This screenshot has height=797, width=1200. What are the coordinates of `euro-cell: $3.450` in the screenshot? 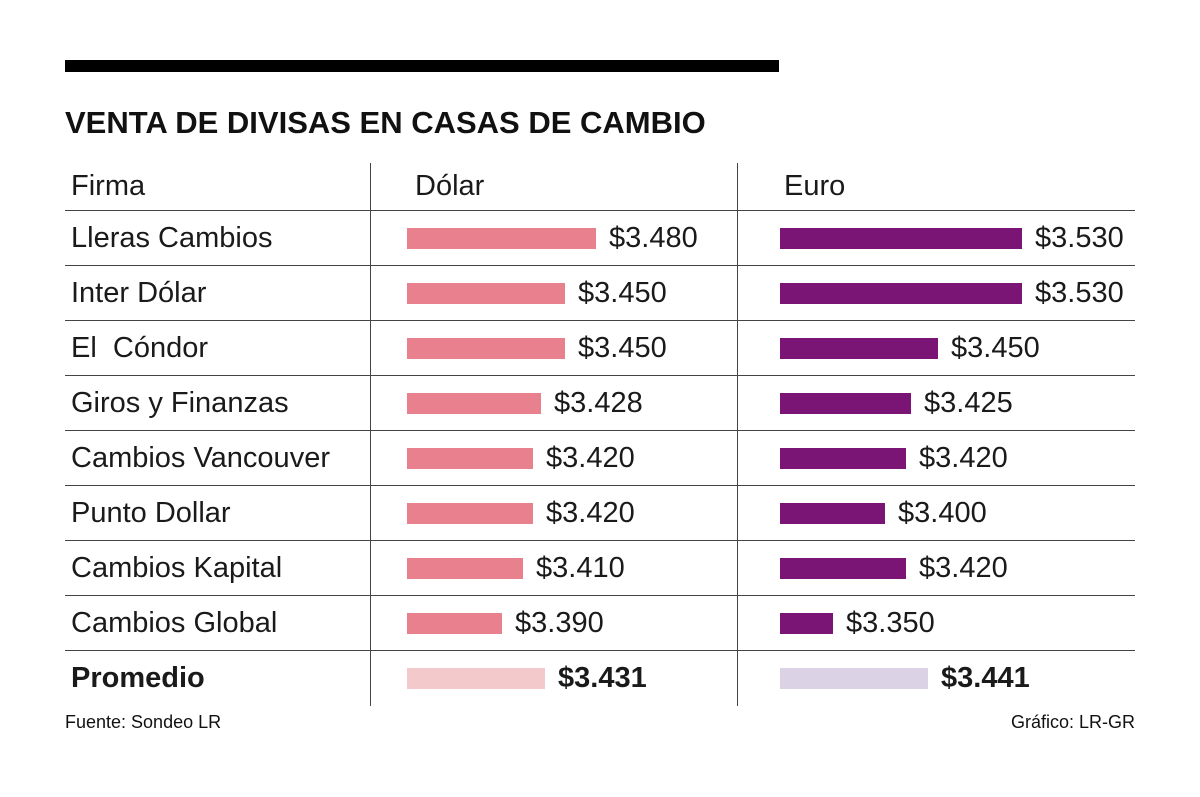 It's located at (936, 348).